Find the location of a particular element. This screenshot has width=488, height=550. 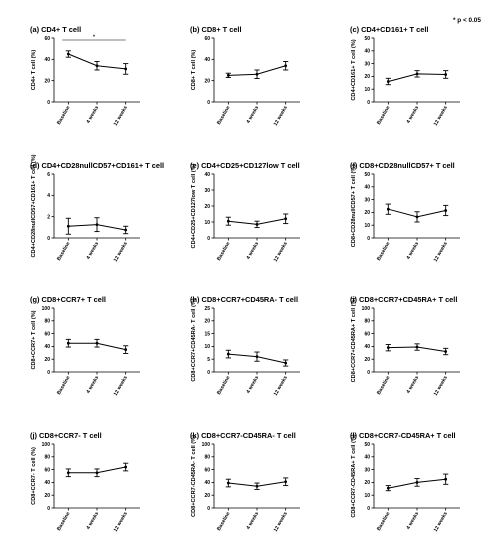

chart-title: (d) CD4+CD28nullCD57+CD161+ T cell is located at coordinates (97, 165).